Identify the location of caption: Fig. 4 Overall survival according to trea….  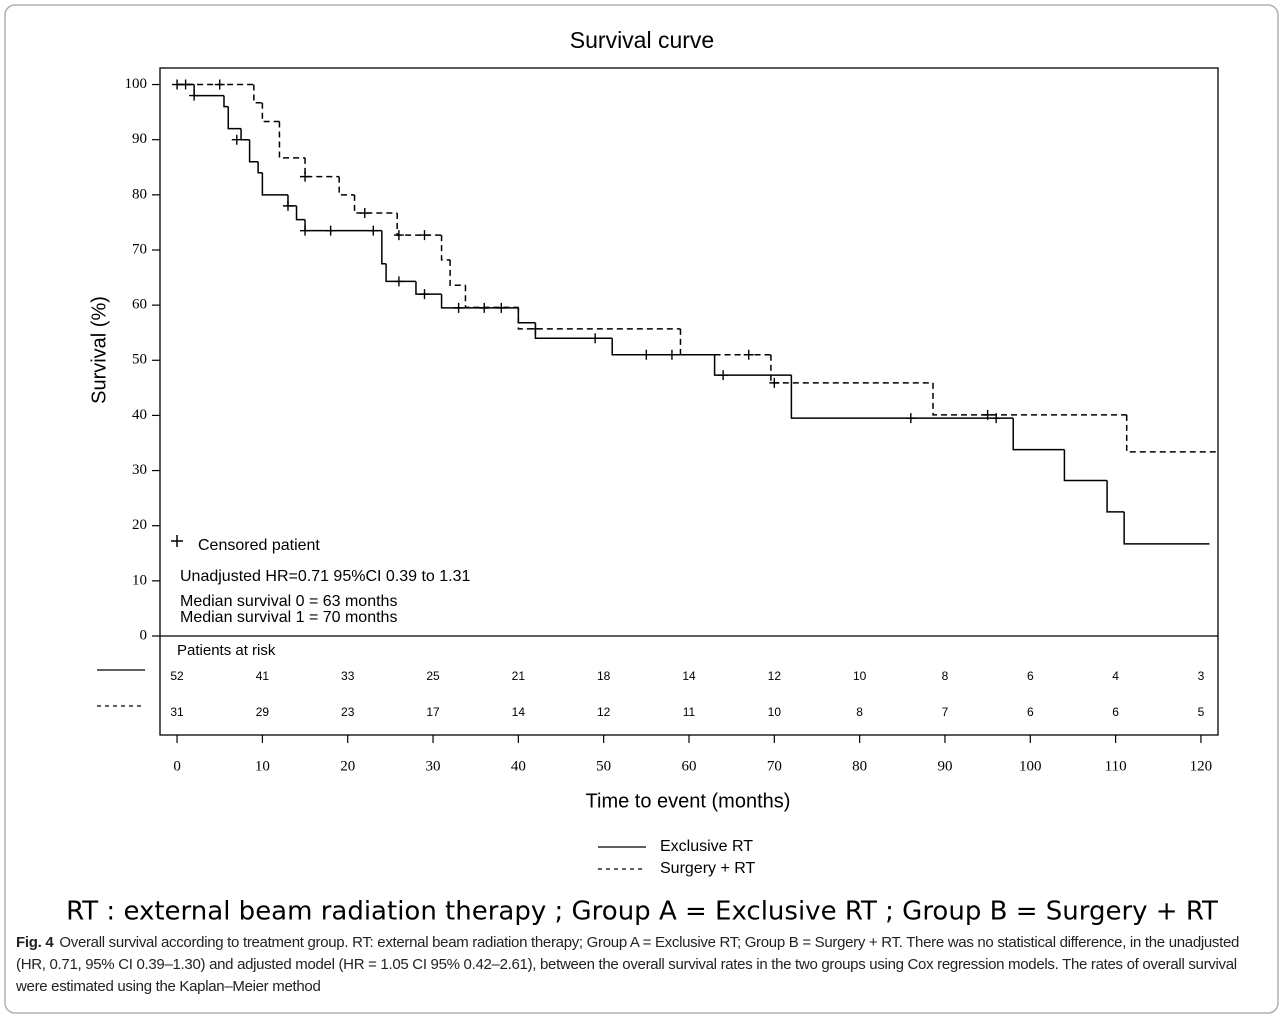
(641, 965).